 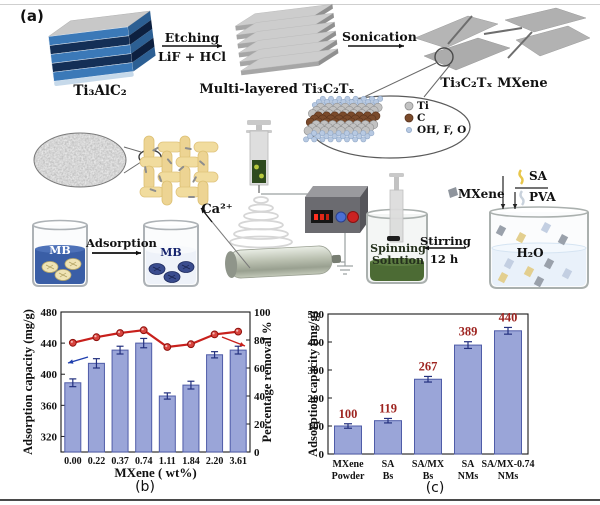 What do you see at coordinates (409, 106) in the screenshot?
I see `legend-ti-atom` at bounding box center [409, 106].